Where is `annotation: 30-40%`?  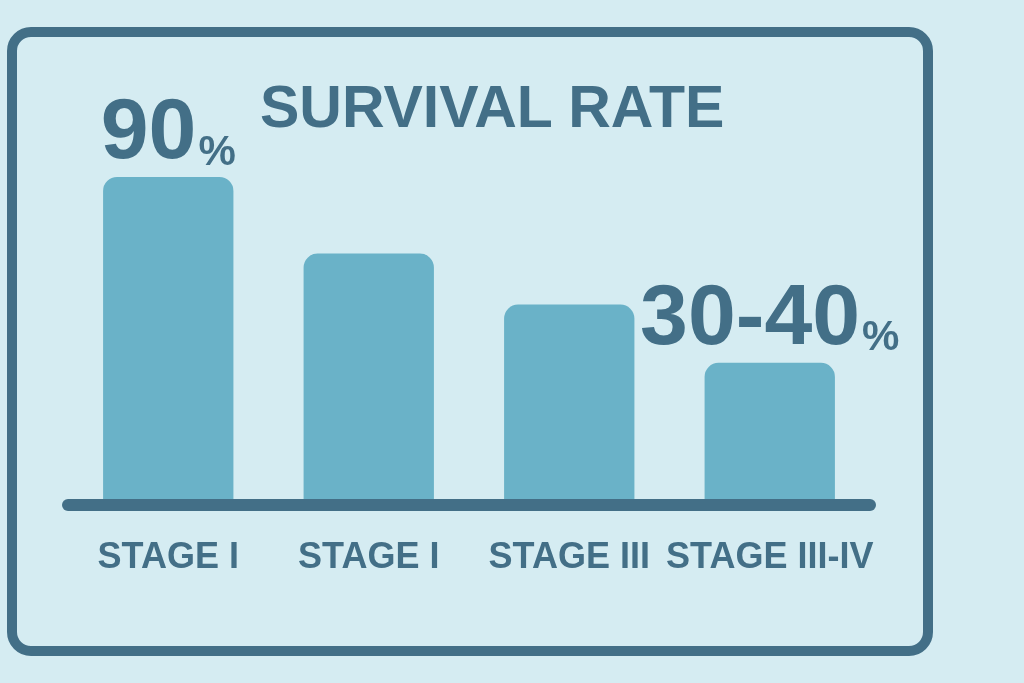 annotation: 30-40% is located at coordinates (770, 313).